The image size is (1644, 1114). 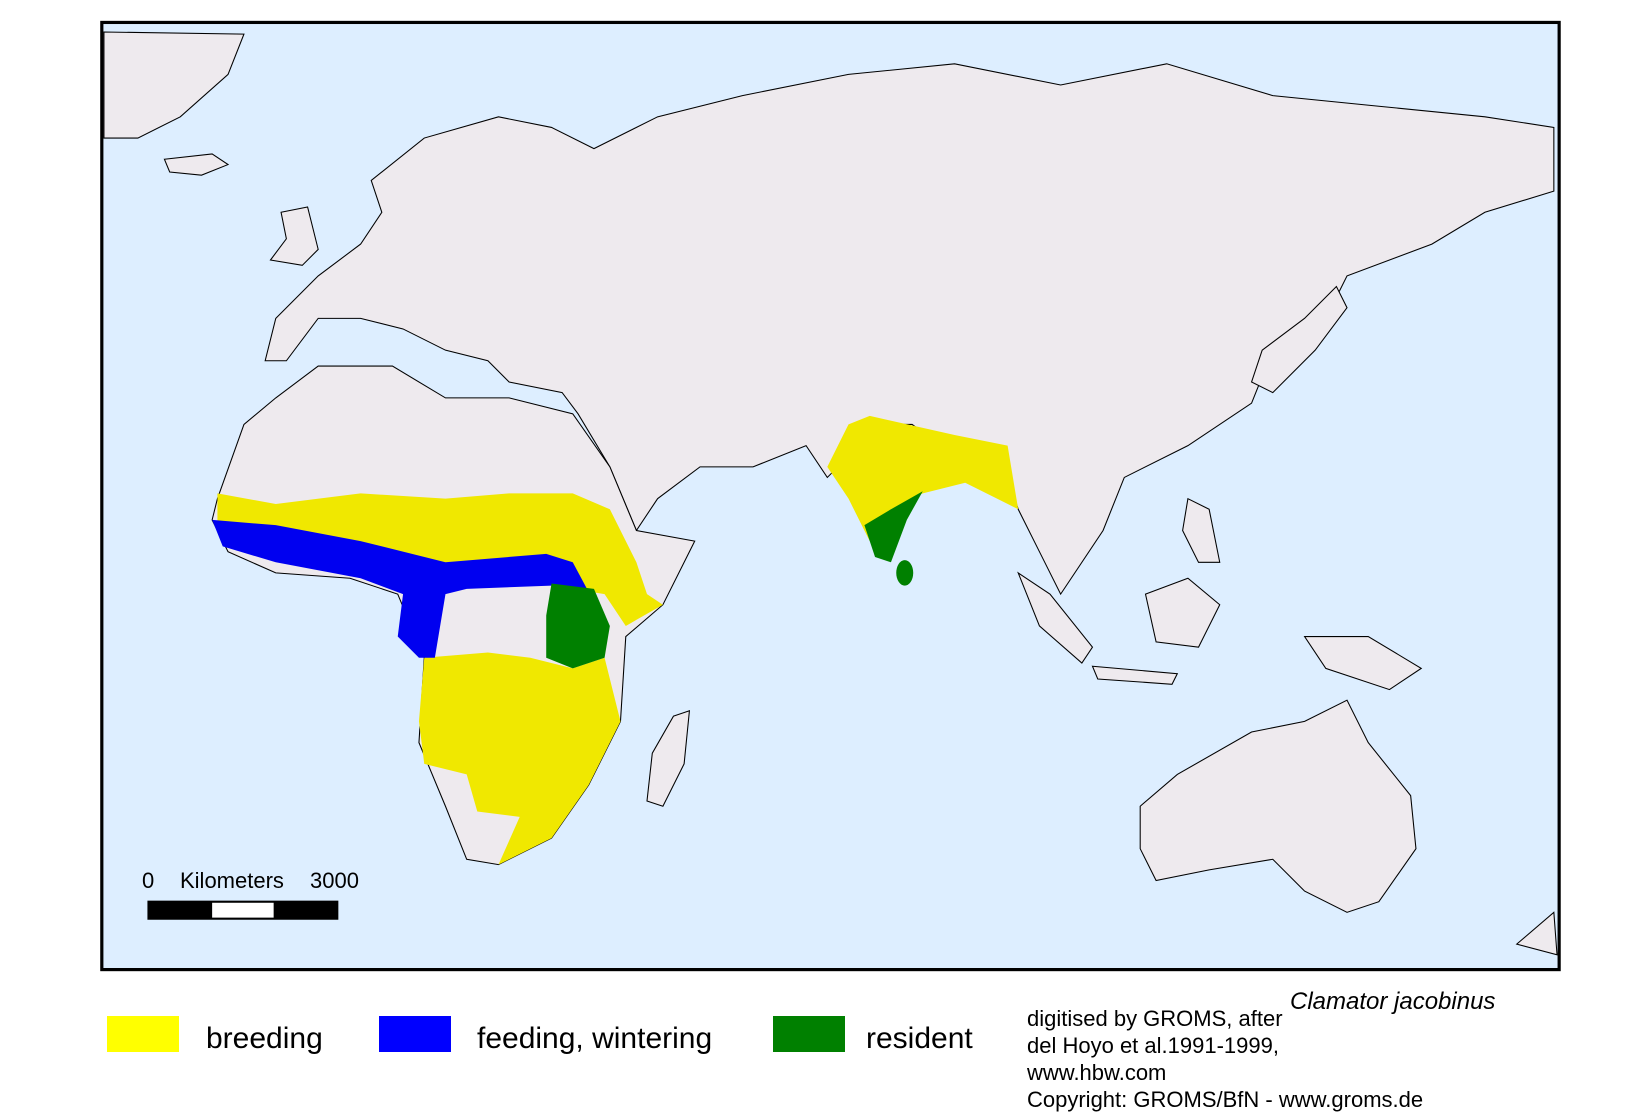 What do you see at coordinates (1155, 1018) in the screenshot?
I see `credit-line-1: digitised by GROMS, after` at bounding box center [1155, 1018].